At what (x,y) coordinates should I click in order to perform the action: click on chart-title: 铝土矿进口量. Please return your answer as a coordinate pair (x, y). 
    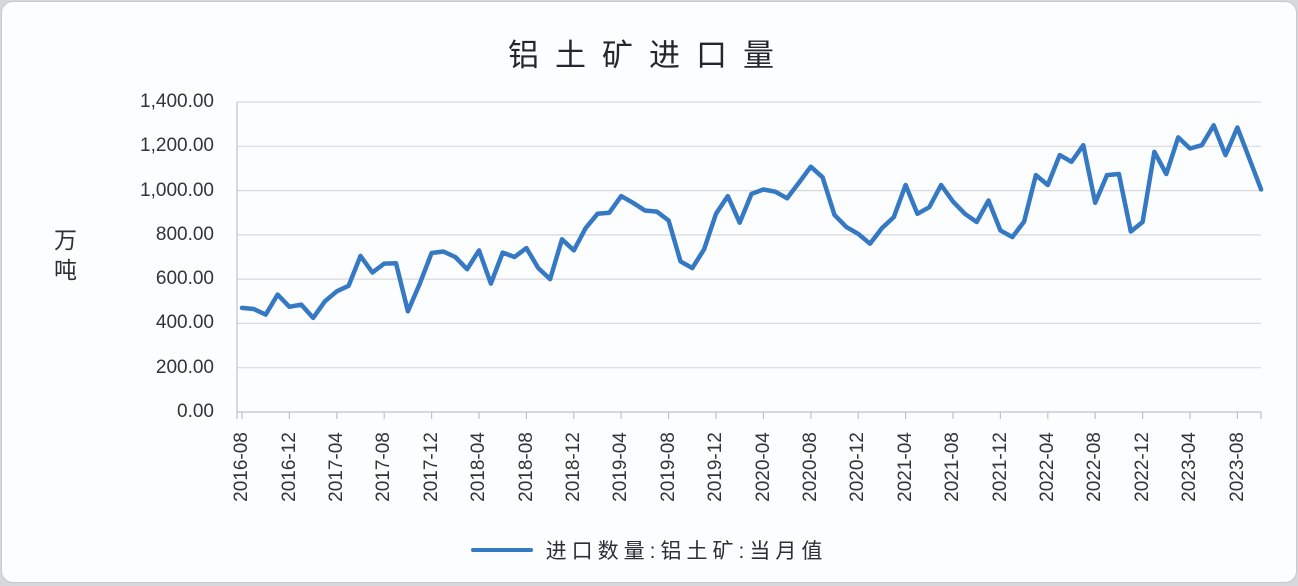
    Looking at the image, I should click on (649, 55).